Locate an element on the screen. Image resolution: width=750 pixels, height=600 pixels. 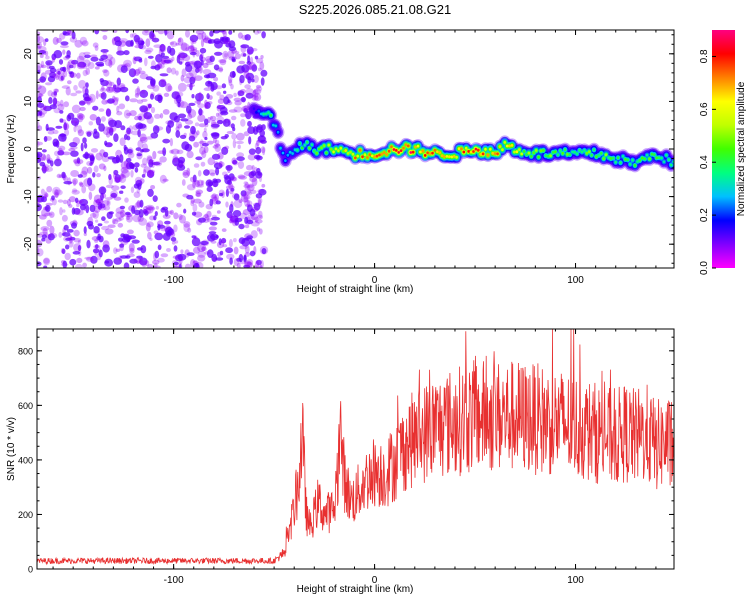
x-tick-label: -100 is located at coordinates (174, 580).